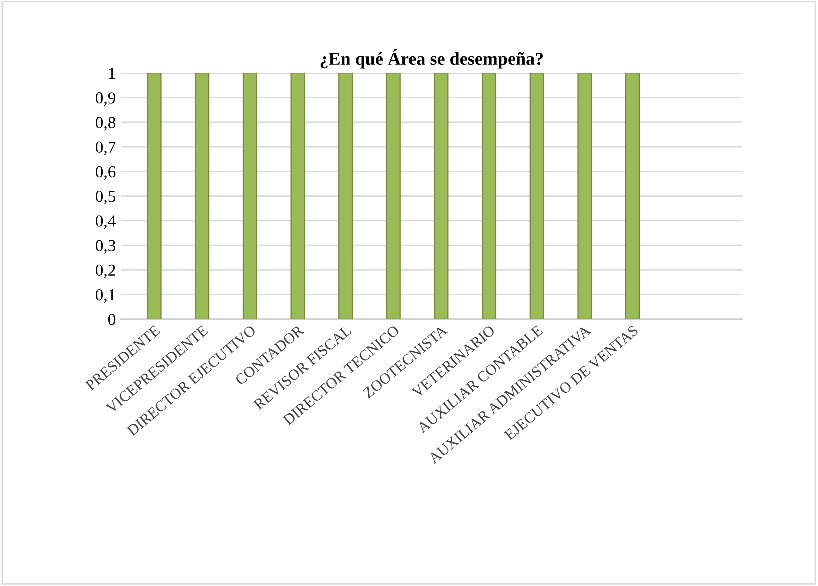 Image resolution: width=818 pixels, height=586 pixels. I want to click on y-tick-label: 0,9, so click(106, 99).